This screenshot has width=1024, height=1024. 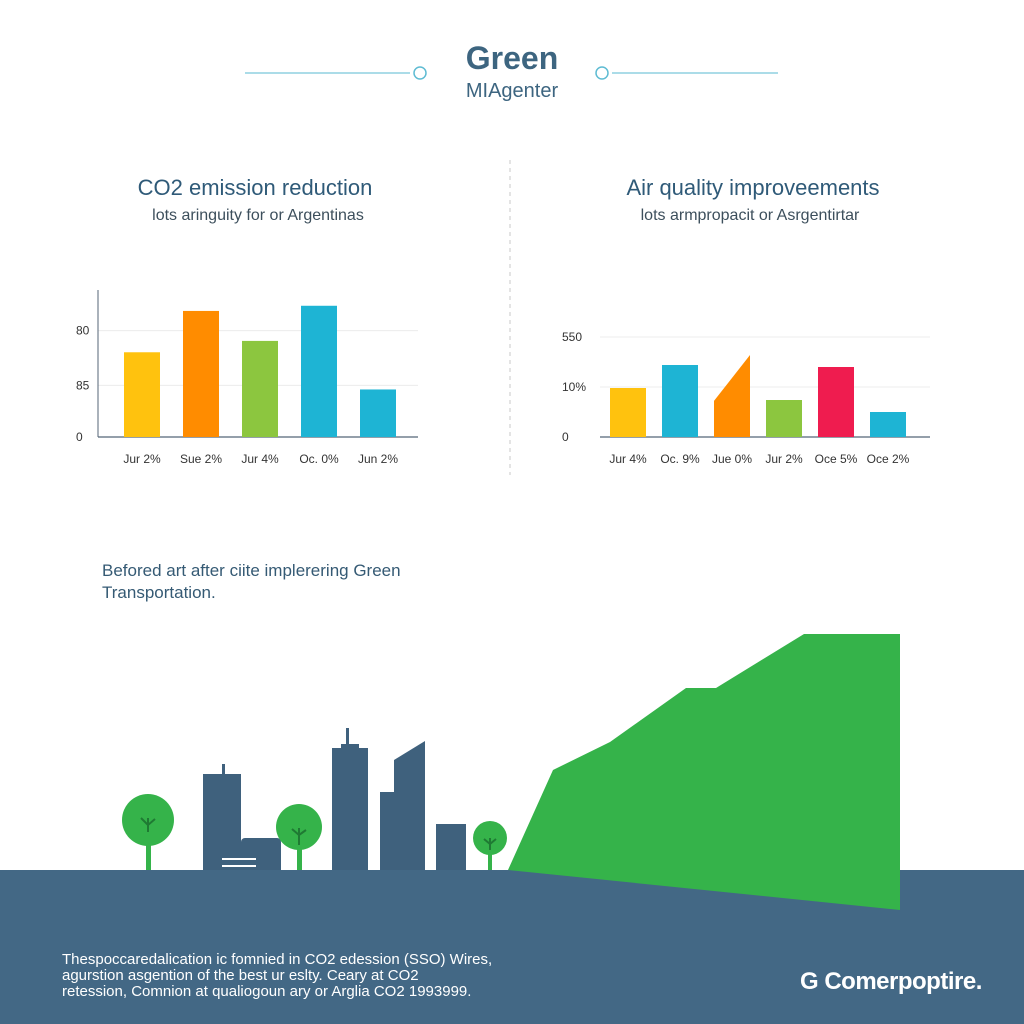 What do you see at coordinates (350, 747) in the screenshot?
I see `building-2-top` at bounding box center [350, 747].